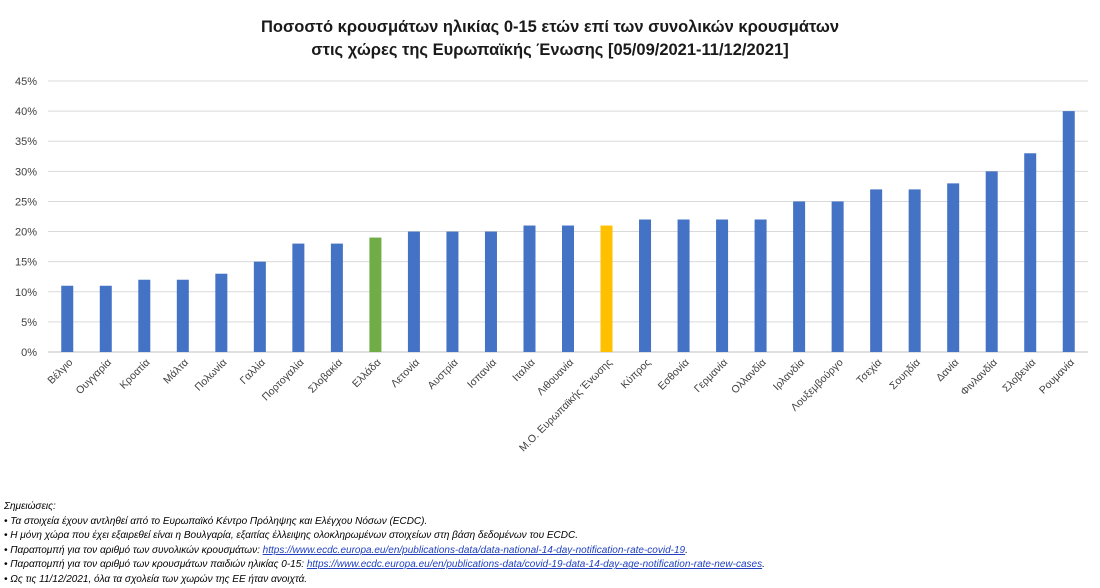 This screenshot has height=588, width=1100. Describe the element at coordinates (749, 377) in the screenshot. I see `x-tick-label: Ολλανδία` at that location.